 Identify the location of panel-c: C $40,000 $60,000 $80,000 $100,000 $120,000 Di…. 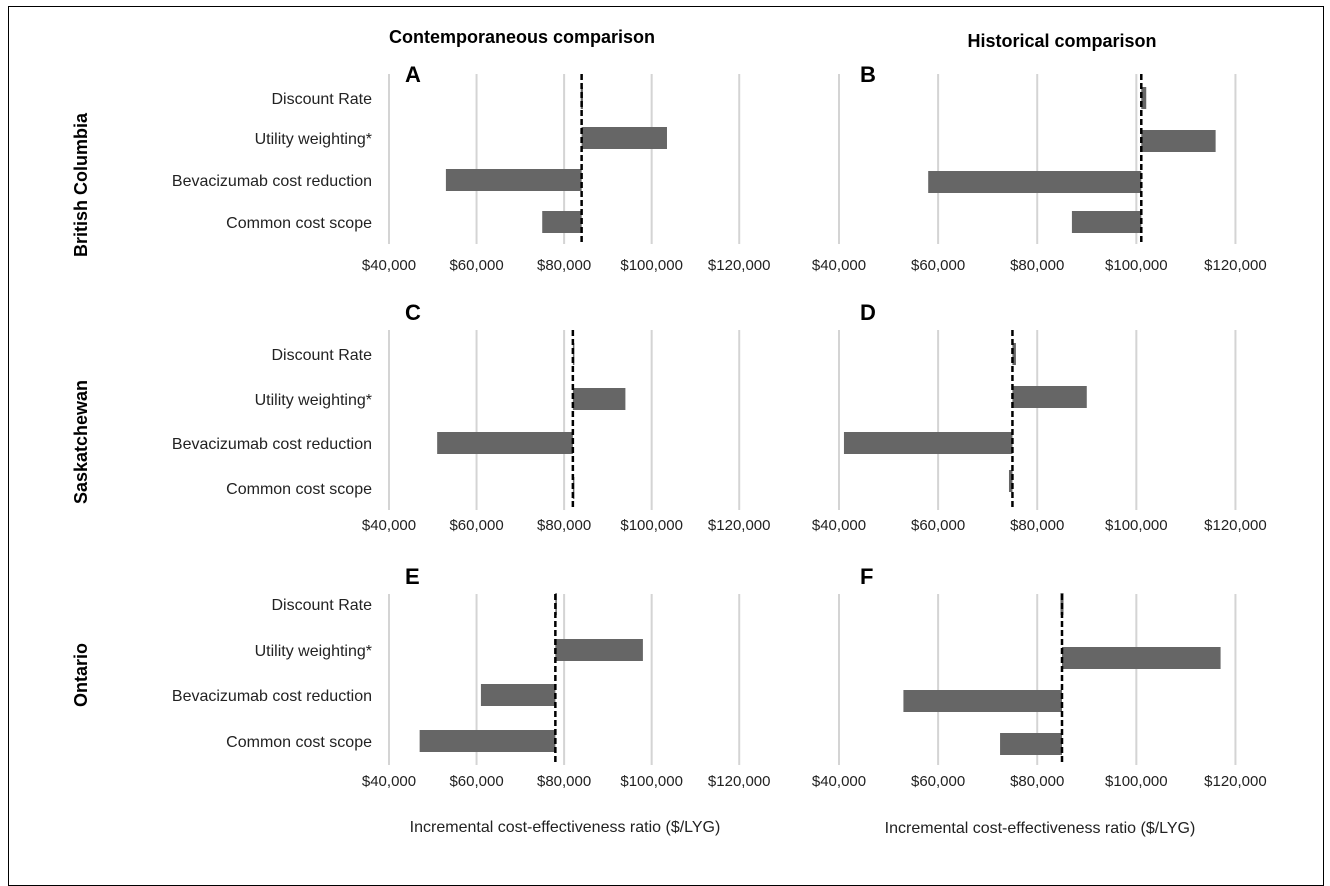
(471, 417).